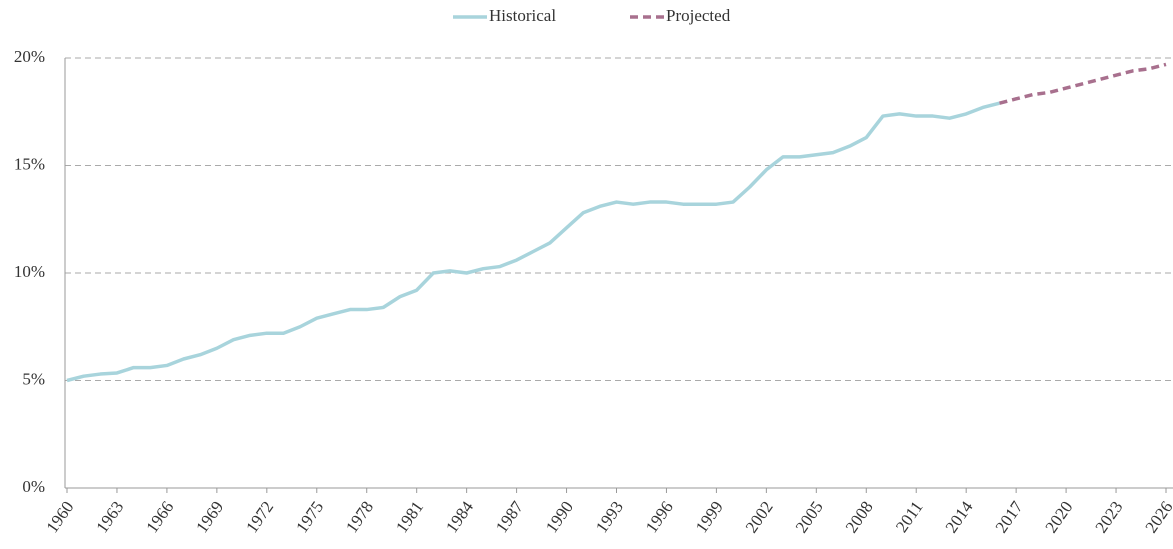 The image size is (1173, 549). I want to click on x-tick-label: 1996, so click(659, 517).